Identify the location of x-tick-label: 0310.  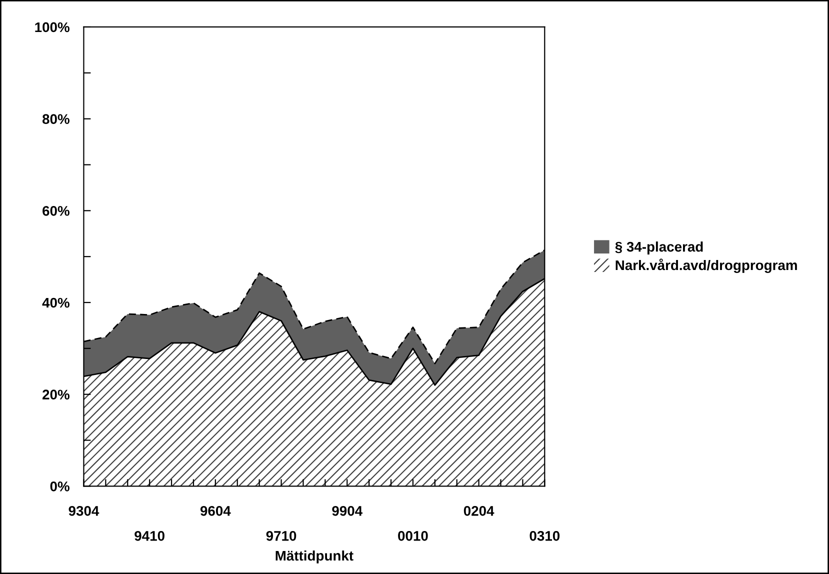
(545, 535).